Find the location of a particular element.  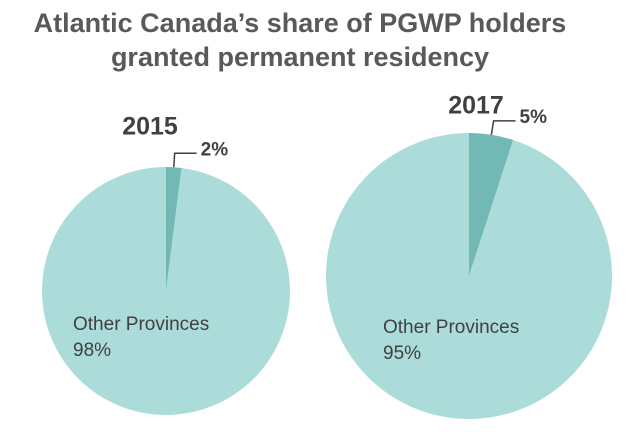

pie-title: 2015 is located at coordinates (150, 127).